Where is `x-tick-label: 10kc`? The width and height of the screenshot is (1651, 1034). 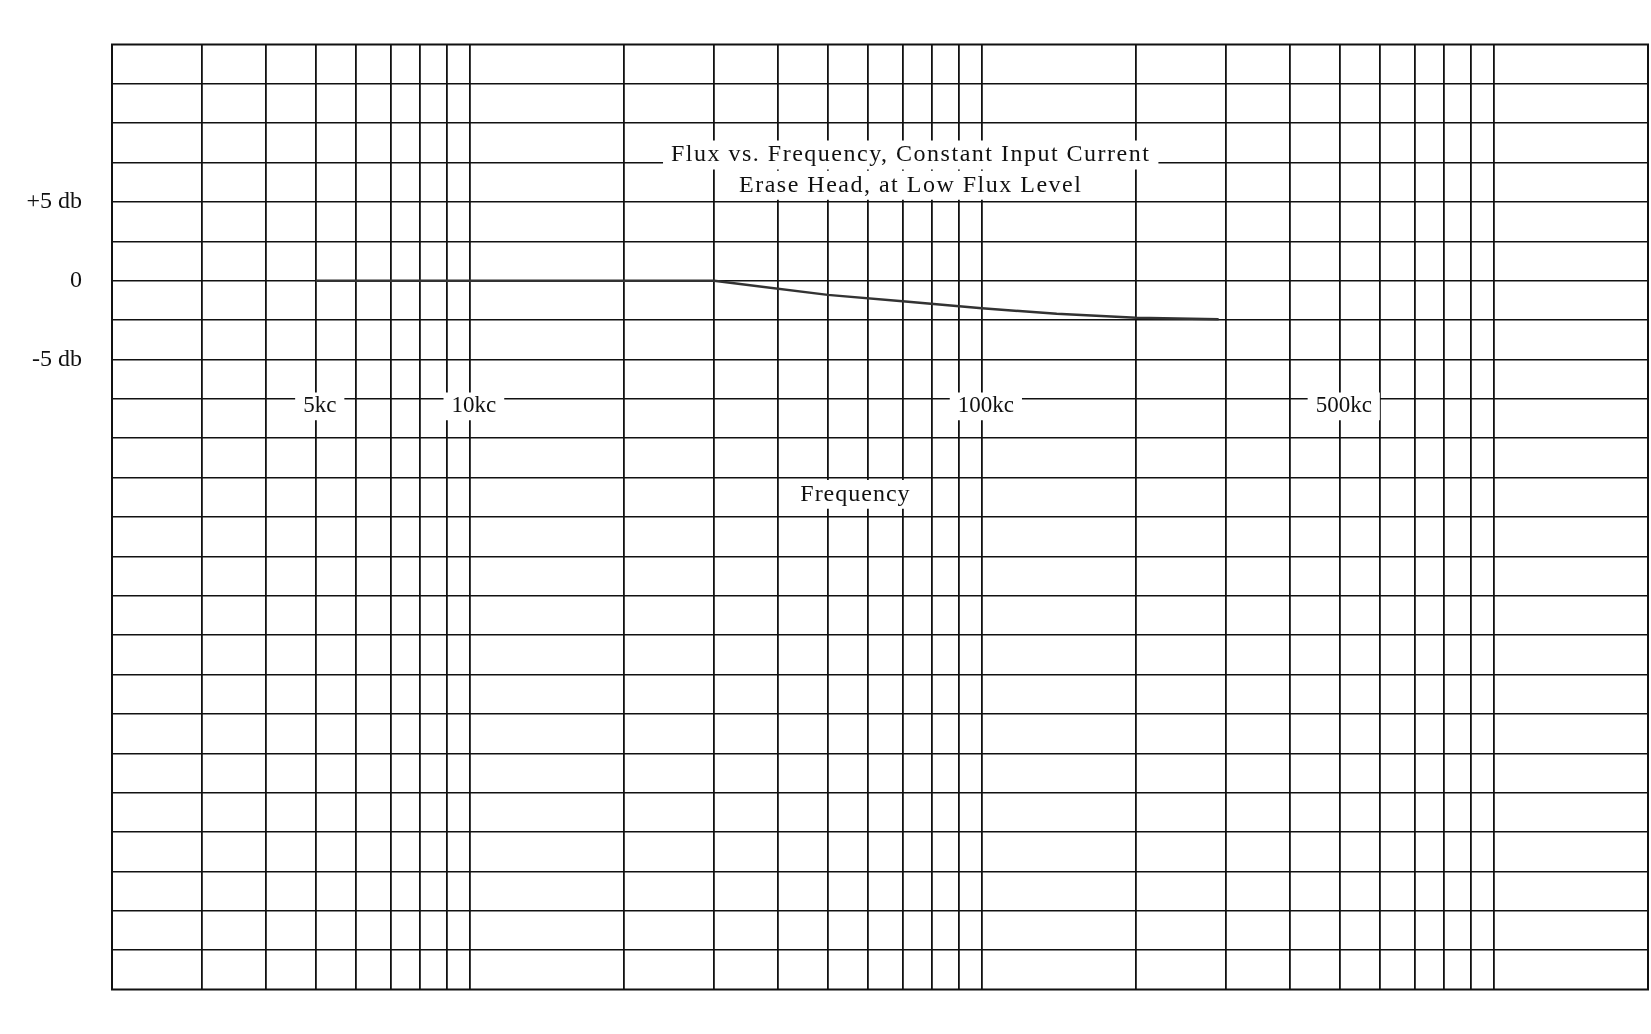
x-tick-label: 10kc is located at coordinates (474, 405).